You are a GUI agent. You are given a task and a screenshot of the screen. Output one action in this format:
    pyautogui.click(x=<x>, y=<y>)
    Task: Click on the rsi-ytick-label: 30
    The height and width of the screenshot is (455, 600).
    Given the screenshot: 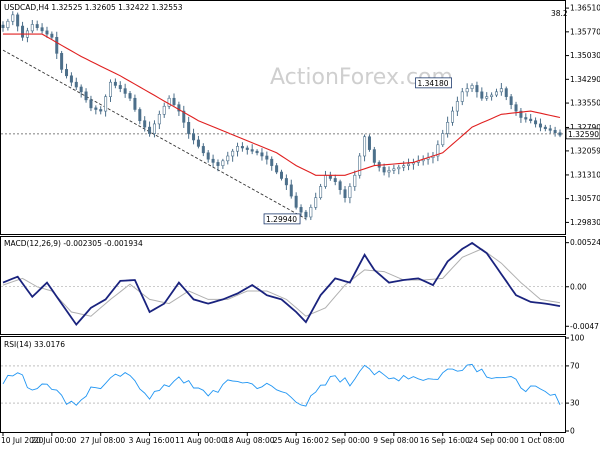 What is the action you would take?
    pyautogui.click(x=575, y=403)
    